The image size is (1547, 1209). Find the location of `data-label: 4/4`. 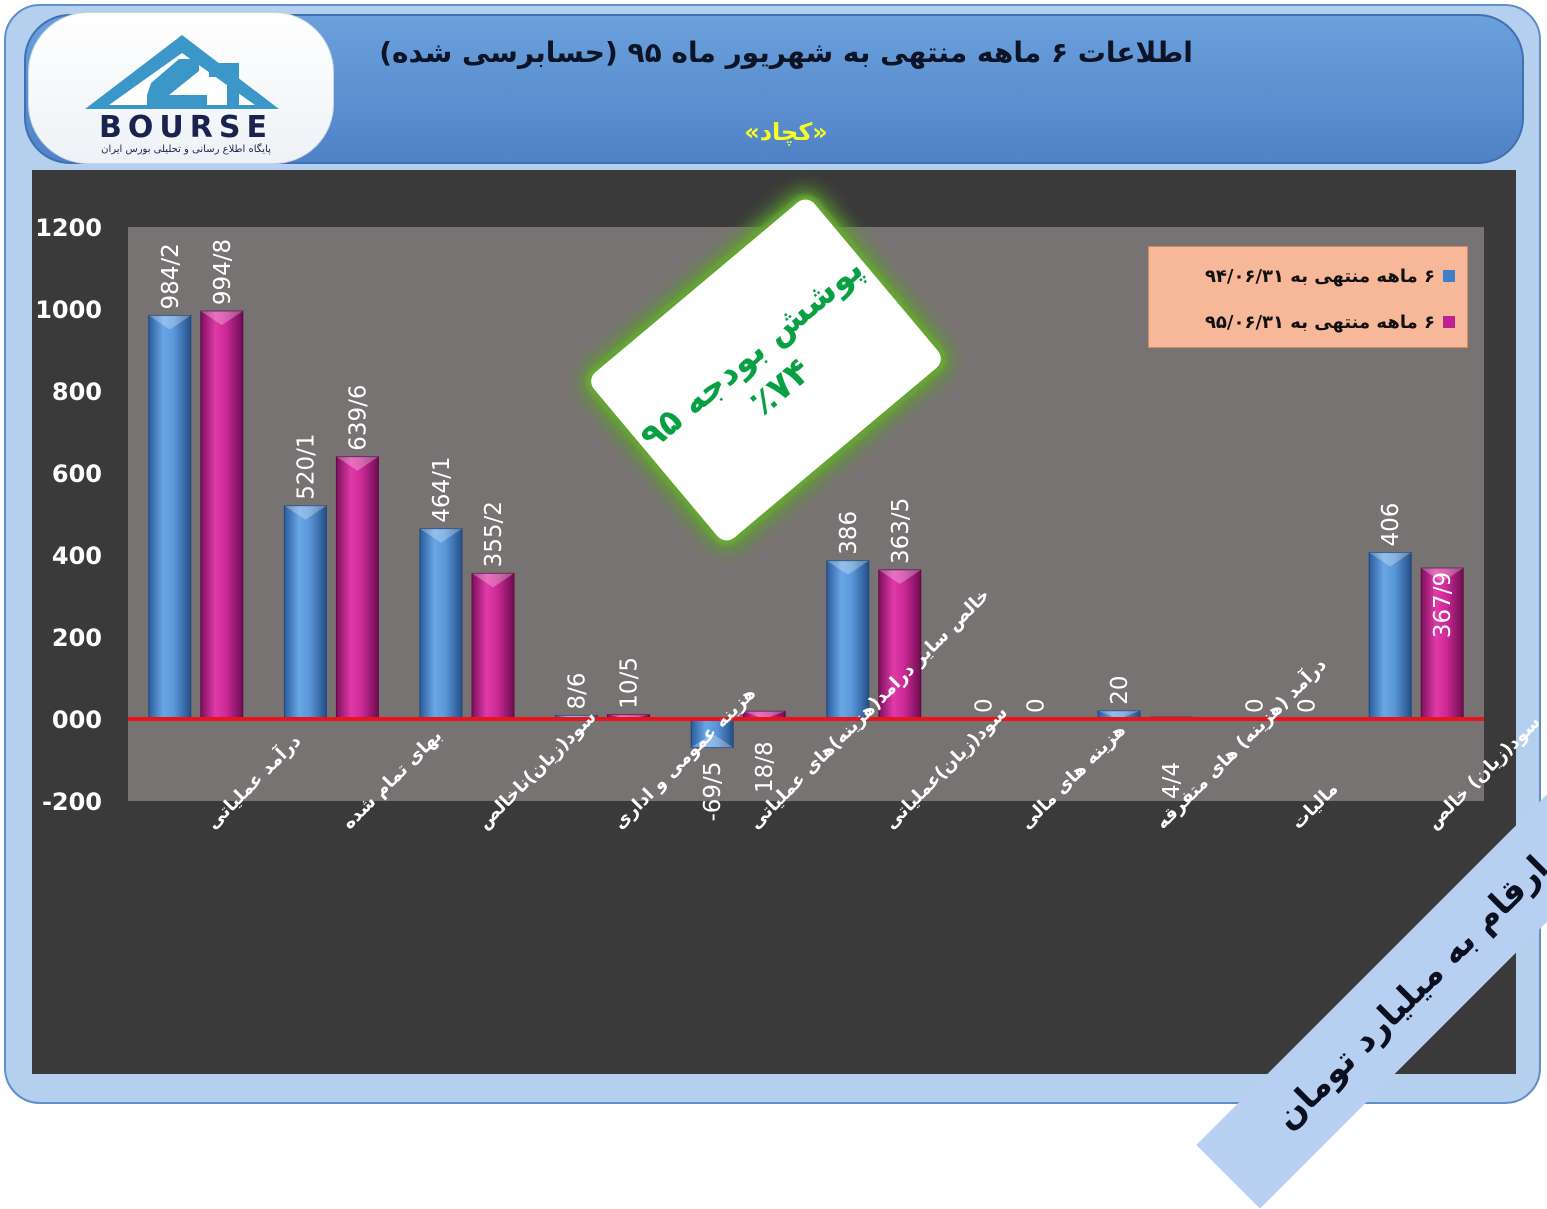

data-label: 4/4 is located at coordinates (1172, 780).